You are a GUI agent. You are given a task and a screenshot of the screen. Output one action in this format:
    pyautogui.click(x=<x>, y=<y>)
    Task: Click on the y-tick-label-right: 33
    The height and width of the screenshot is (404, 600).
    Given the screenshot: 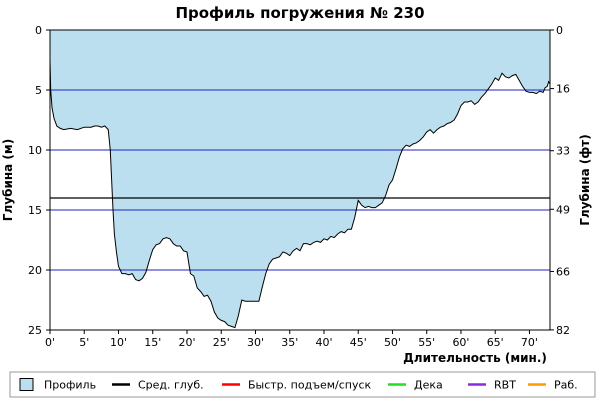 What is the action you would take?
    pyautogui.click(x=563, y=151)
    